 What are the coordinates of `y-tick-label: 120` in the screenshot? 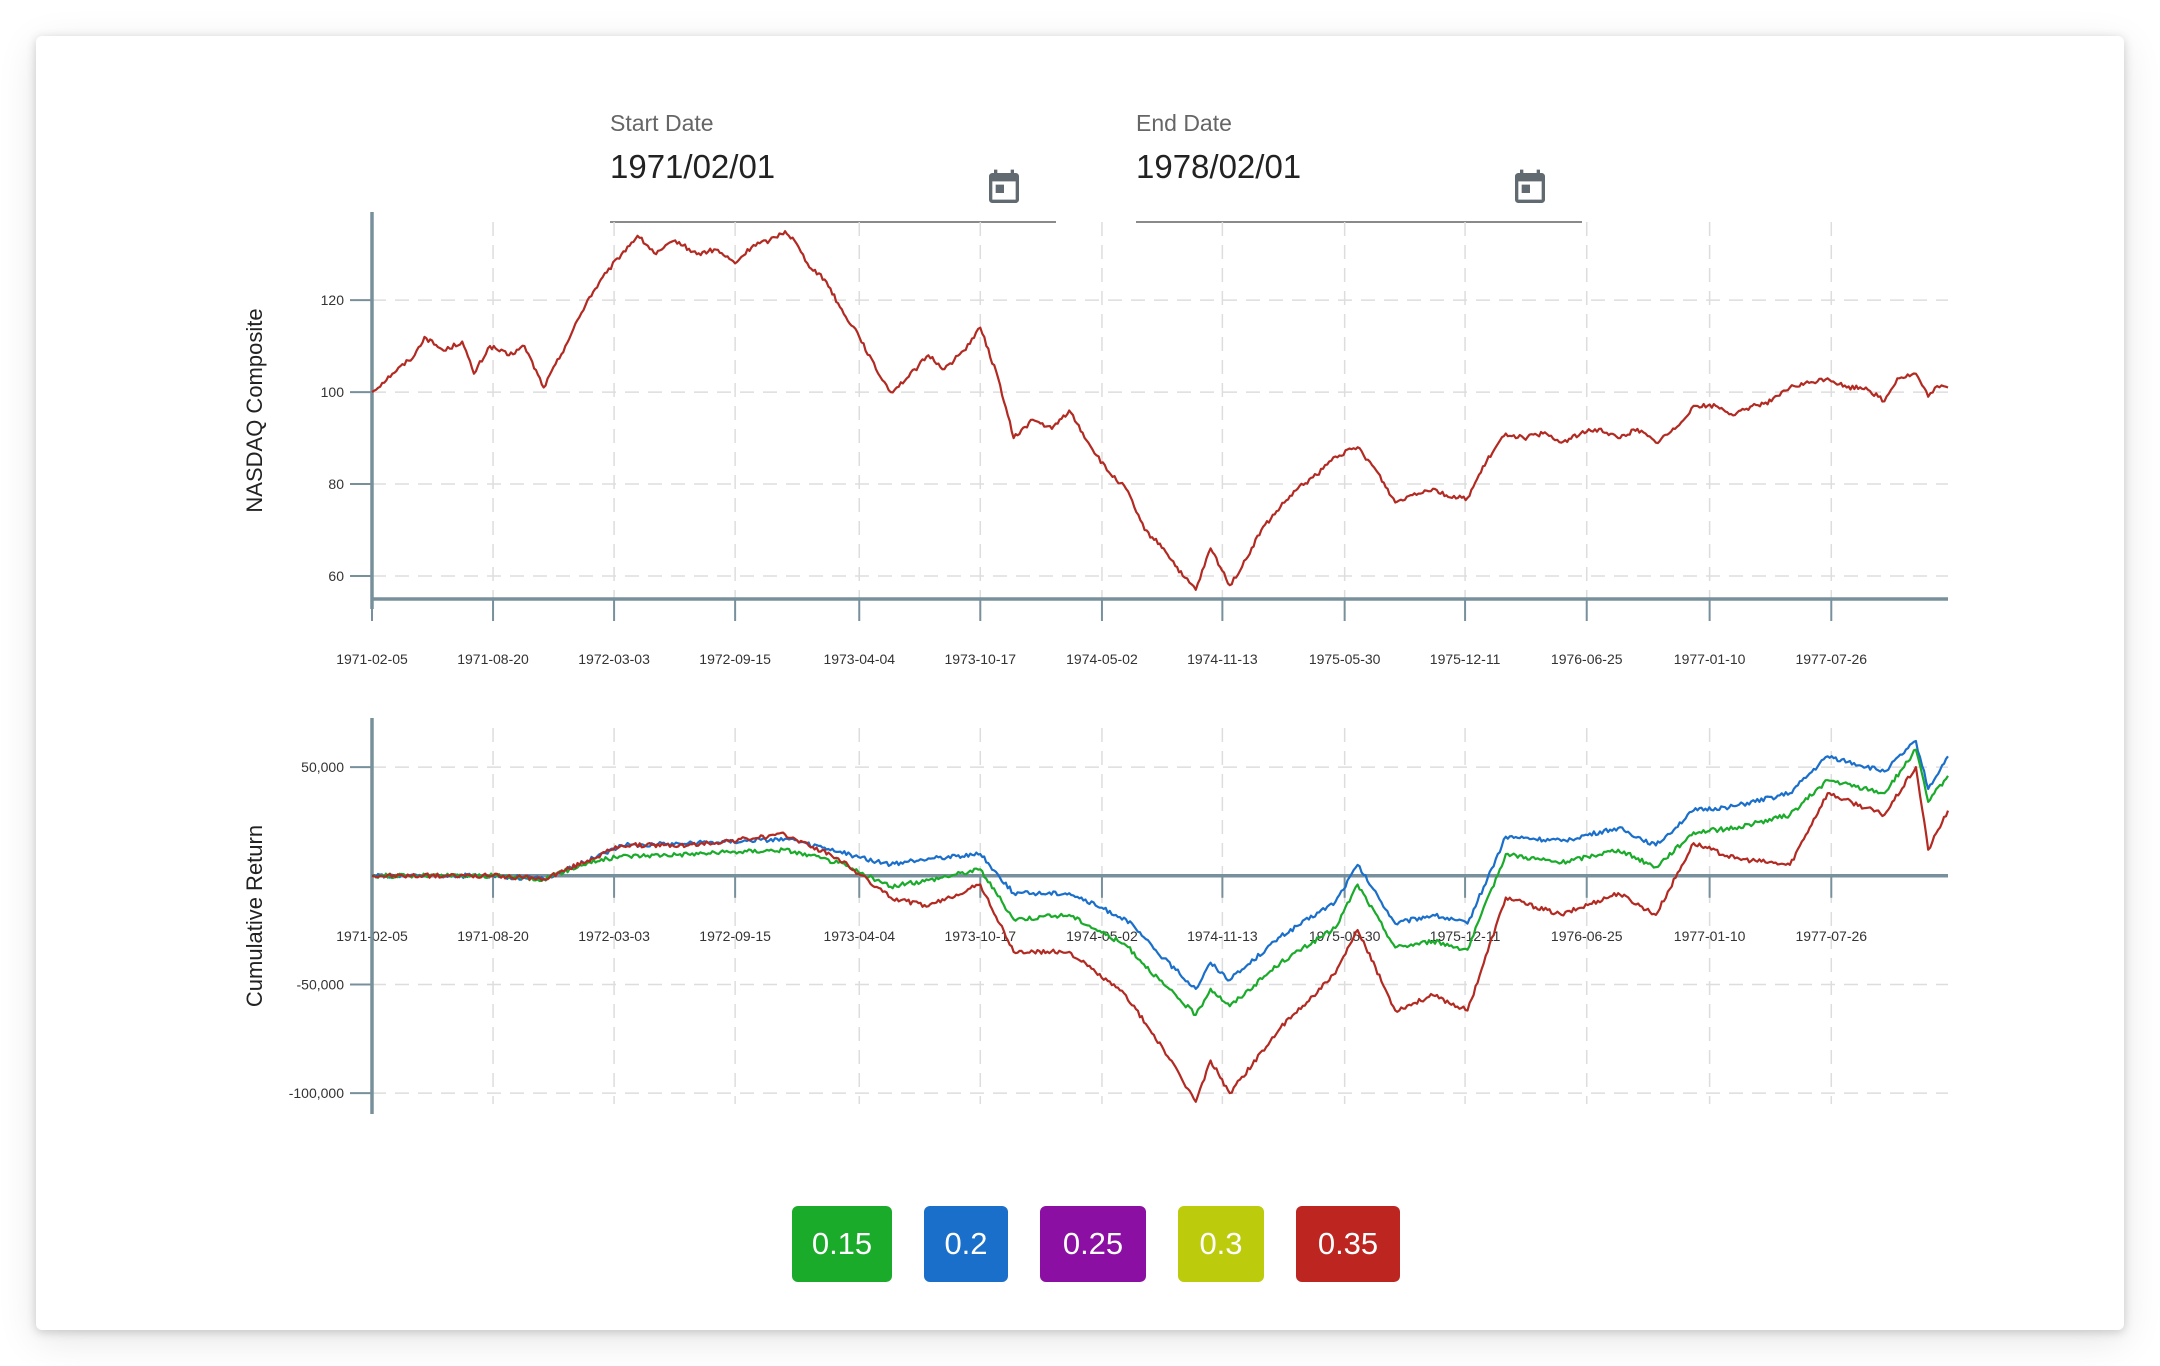 It's located at (333, 300).